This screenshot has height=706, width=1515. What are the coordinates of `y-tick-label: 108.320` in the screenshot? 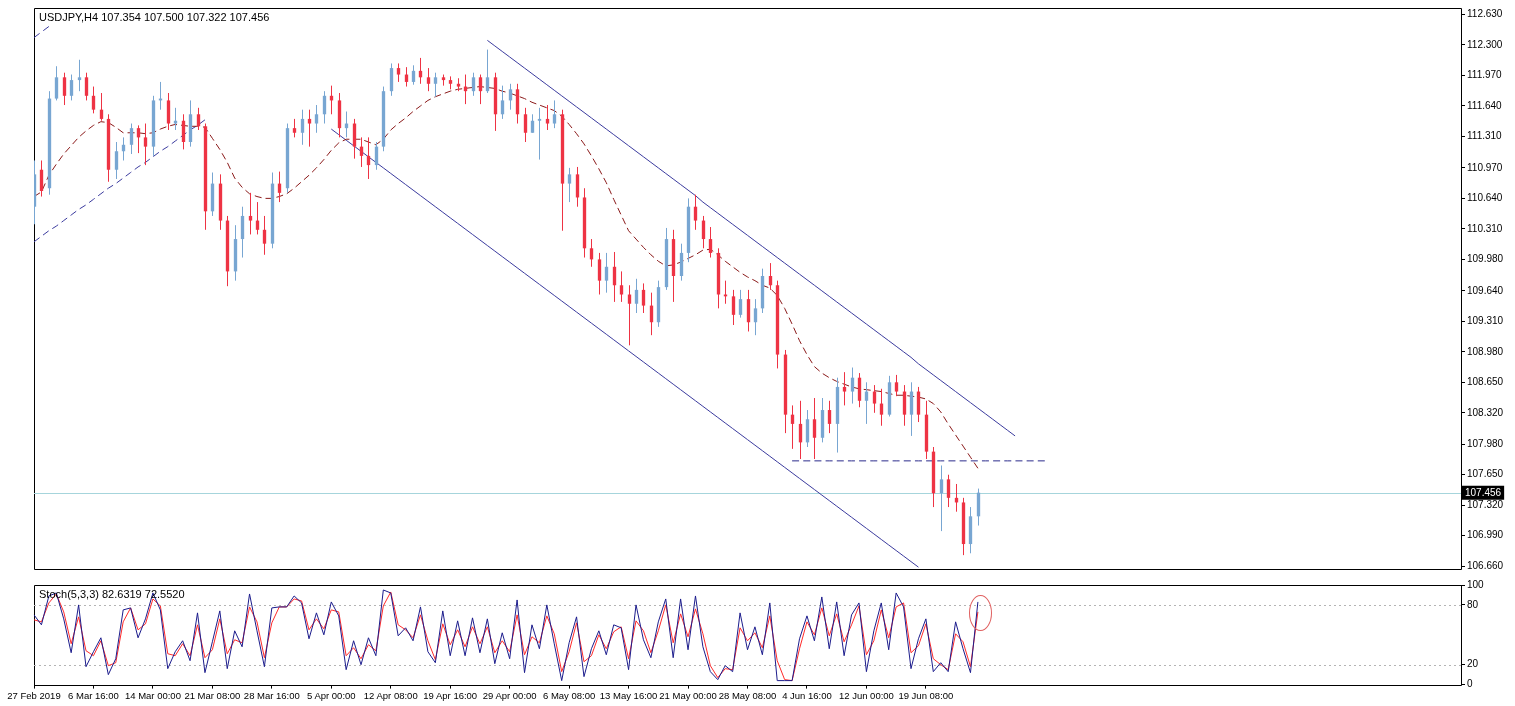 It's located at (1485, 412).